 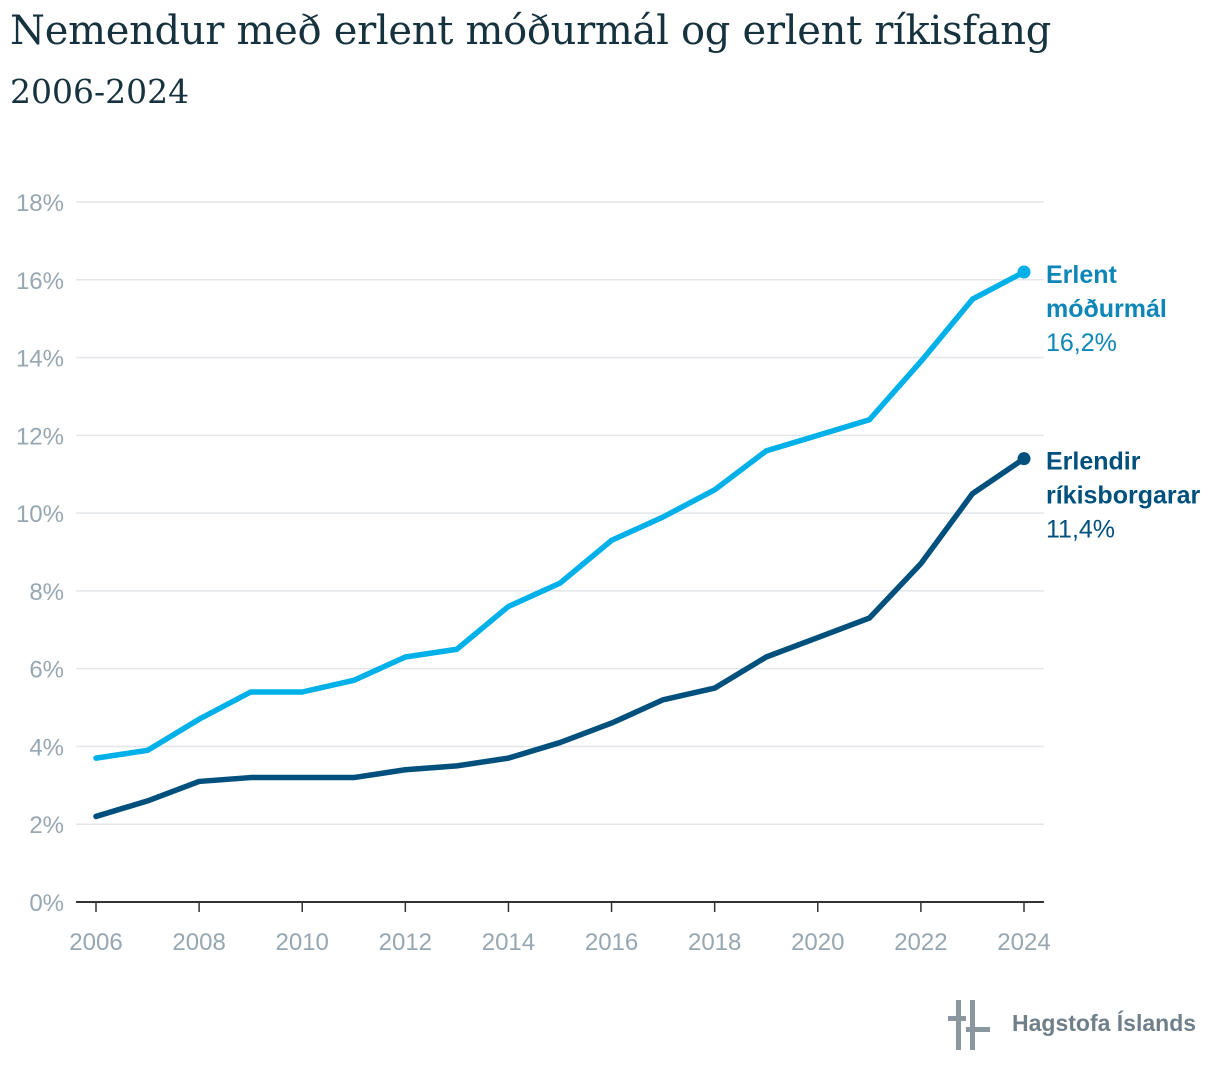 What do you see at coordinates (46, 670) in the screenshot?
I see `y-tick-label: 6%` at bounding box center [46, 670].